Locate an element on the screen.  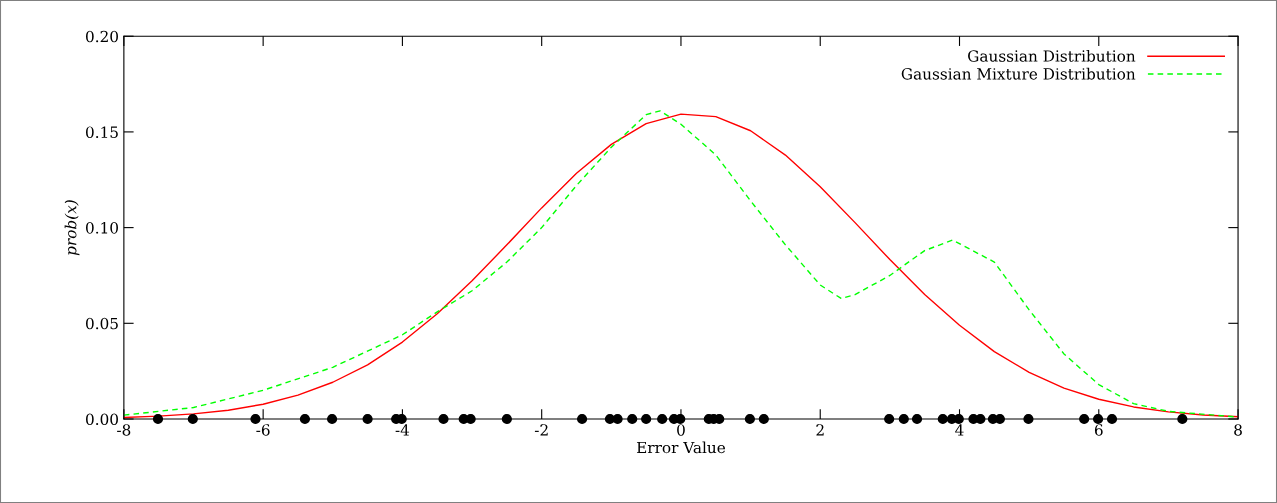
x-tick-label: -4 is located at coordinates (402, 430).